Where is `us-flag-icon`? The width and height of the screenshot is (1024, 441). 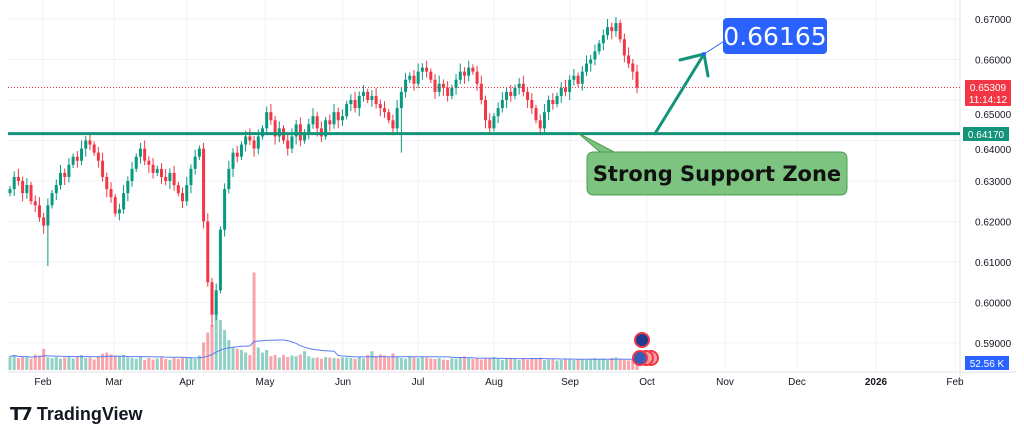
us-flag-icon is located at coordinates (640, 358).